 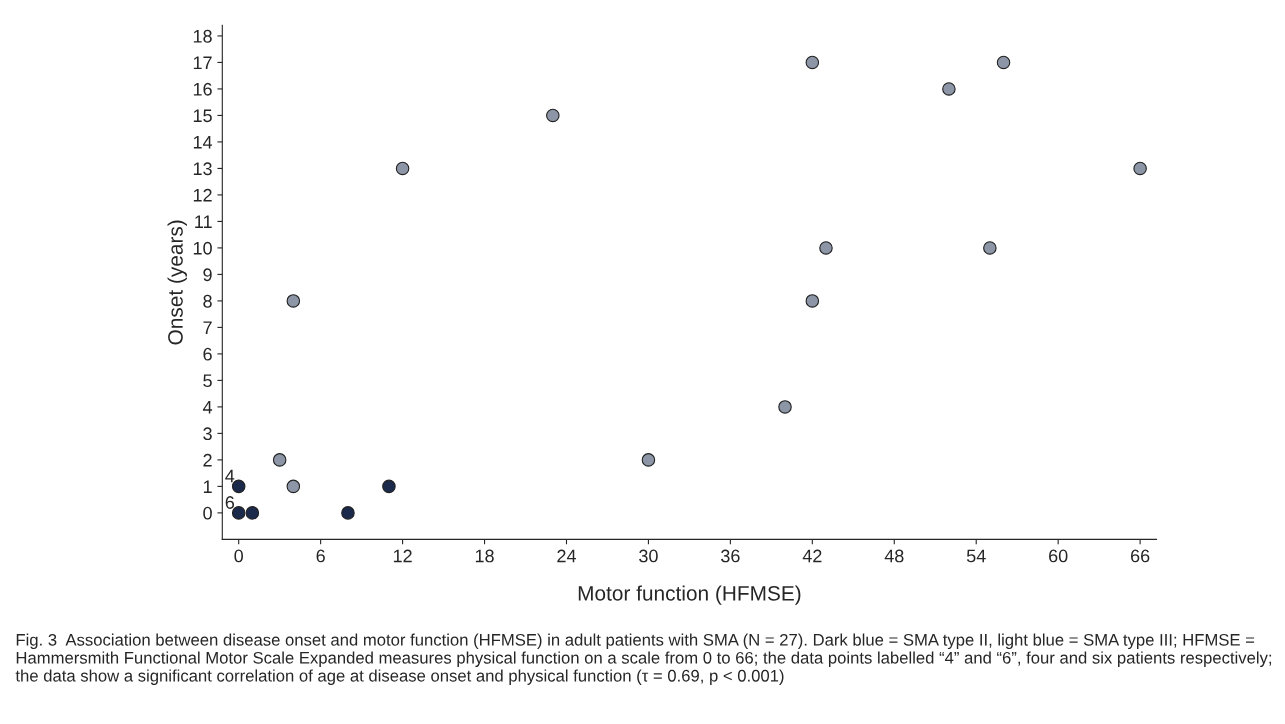 I want to click on y-axis-title: Onset (years), so click(x=177, y=282).